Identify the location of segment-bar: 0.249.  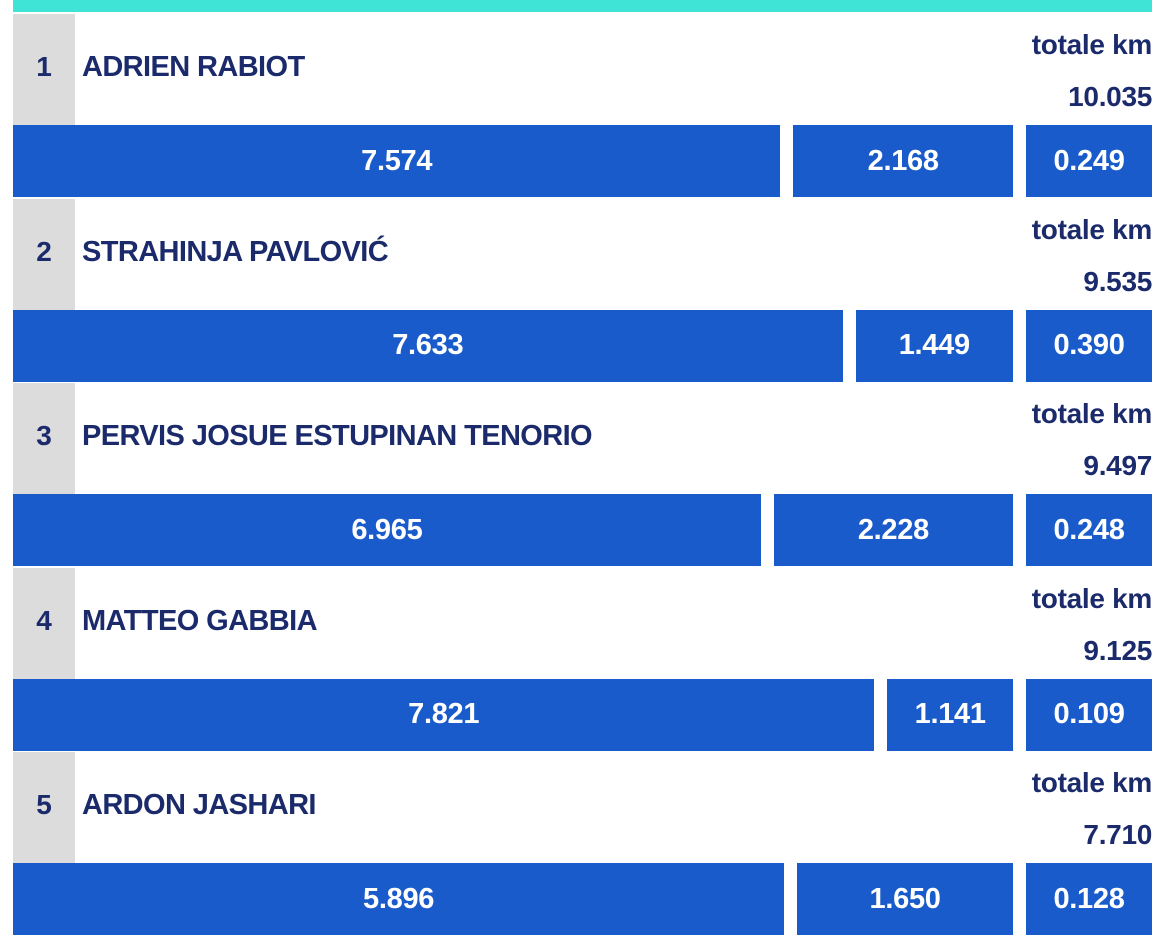
(1089, 161).